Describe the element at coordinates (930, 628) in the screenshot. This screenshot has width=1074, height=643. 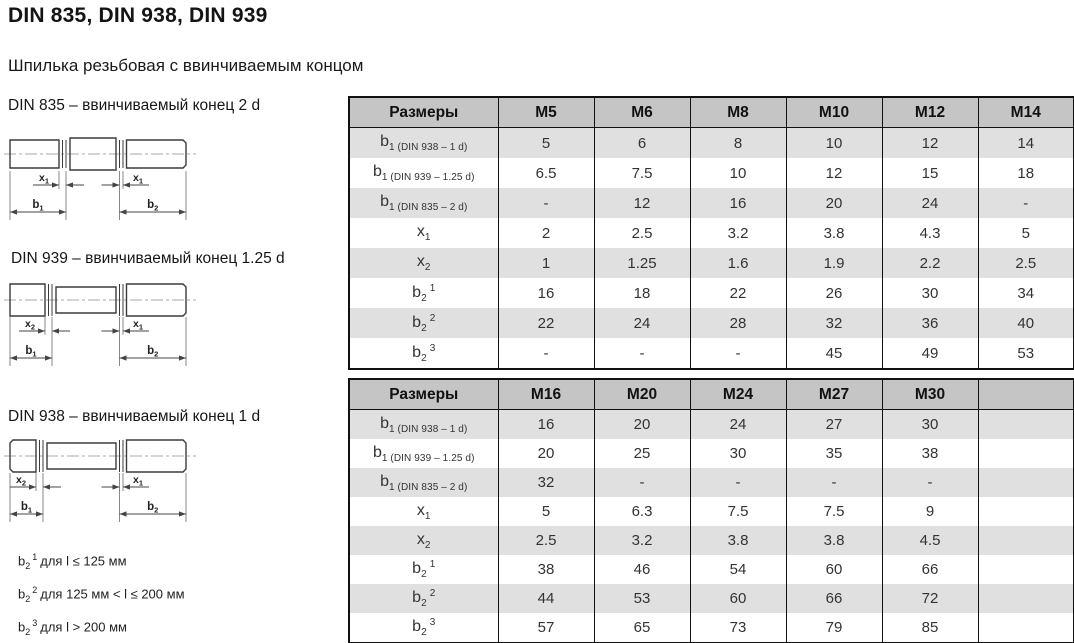
I see `value-cell: 85` at that location.